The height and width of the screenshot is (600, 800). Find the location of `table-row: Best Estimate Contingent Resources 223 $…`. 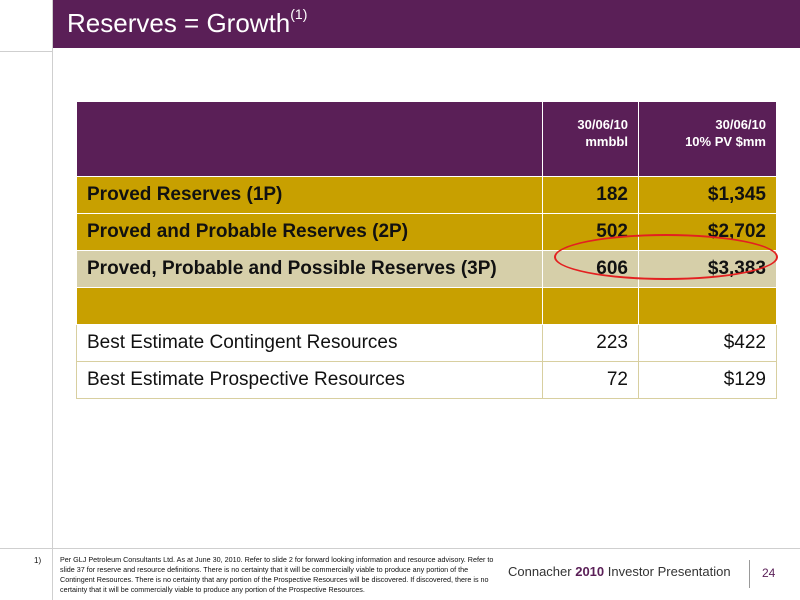

table-row: Best Estimate Contingent Resources 223 $… is located at coordinates (426, 343).